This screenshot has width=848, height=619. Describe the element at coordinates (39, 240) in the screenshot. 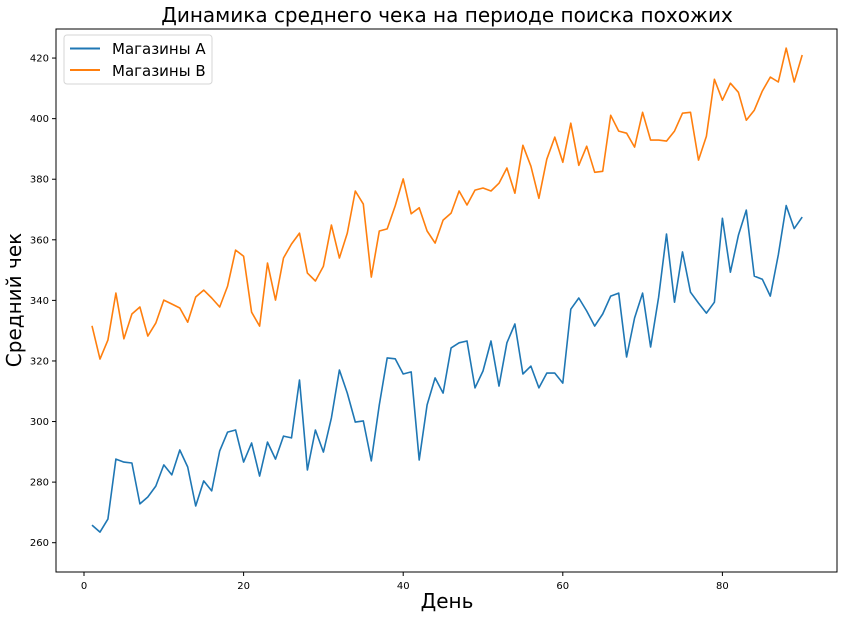

I see `y-tick-label: 360` at that location.